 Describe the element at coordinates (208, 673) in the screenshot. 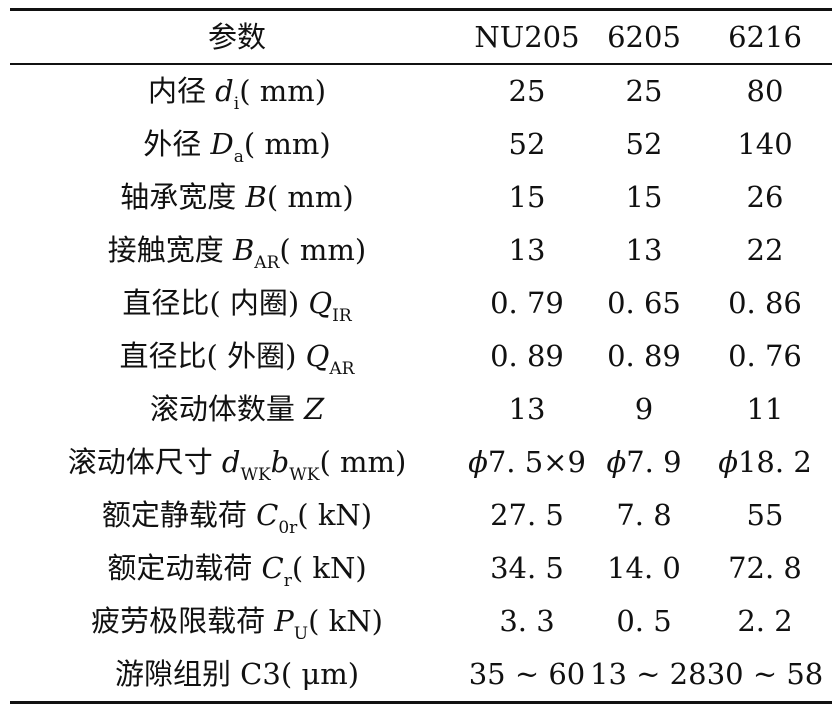

I see `param-text: 游隙组别 C3(` at that location.